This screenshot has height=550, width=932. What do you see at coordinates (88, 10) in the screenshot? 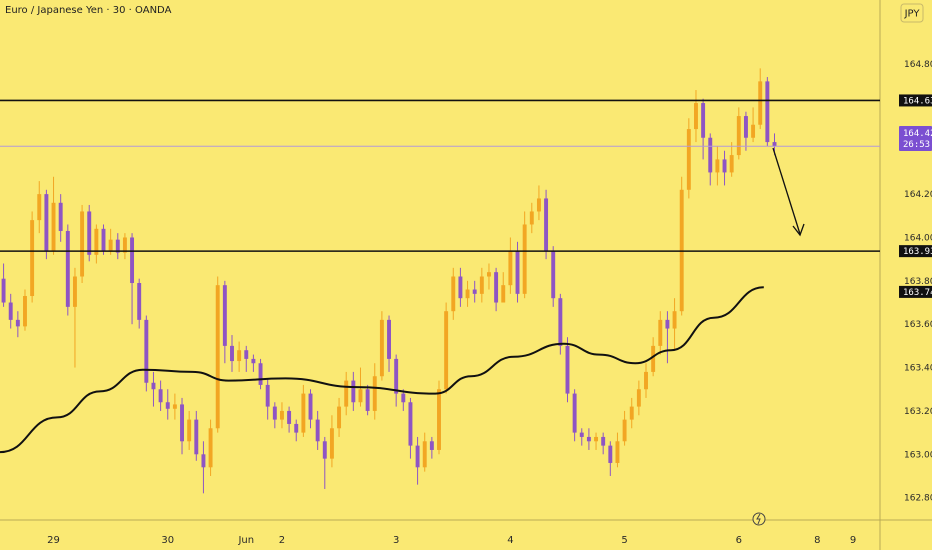
I see `chart-title: Euro / Japanese Yen · 30 · OANDA` at bounding box center [88, 10].